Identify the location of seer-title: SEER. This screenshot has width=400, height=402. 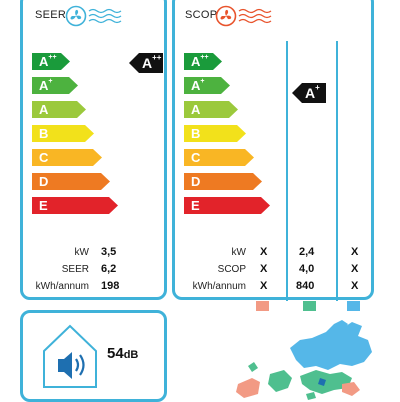
(51, 15).